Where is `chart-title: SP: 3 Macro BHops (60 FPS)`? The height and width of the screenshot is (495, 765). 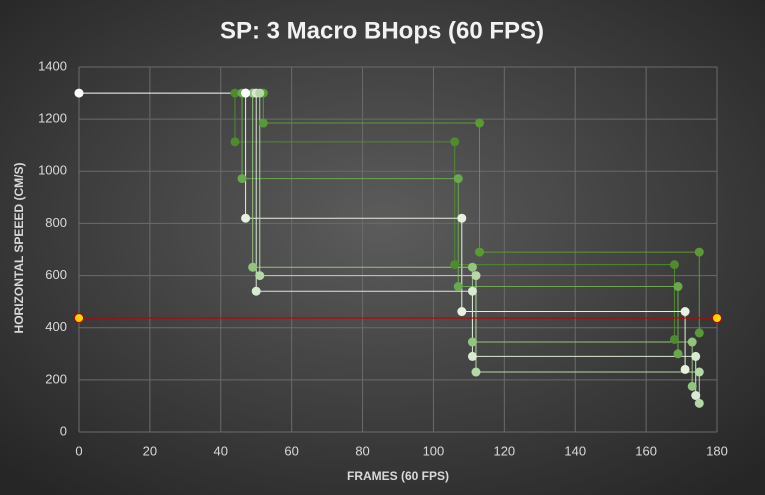 chart-title: SP: 3 Macro BHops (60 FPS) is located at coordinates (382, 30).